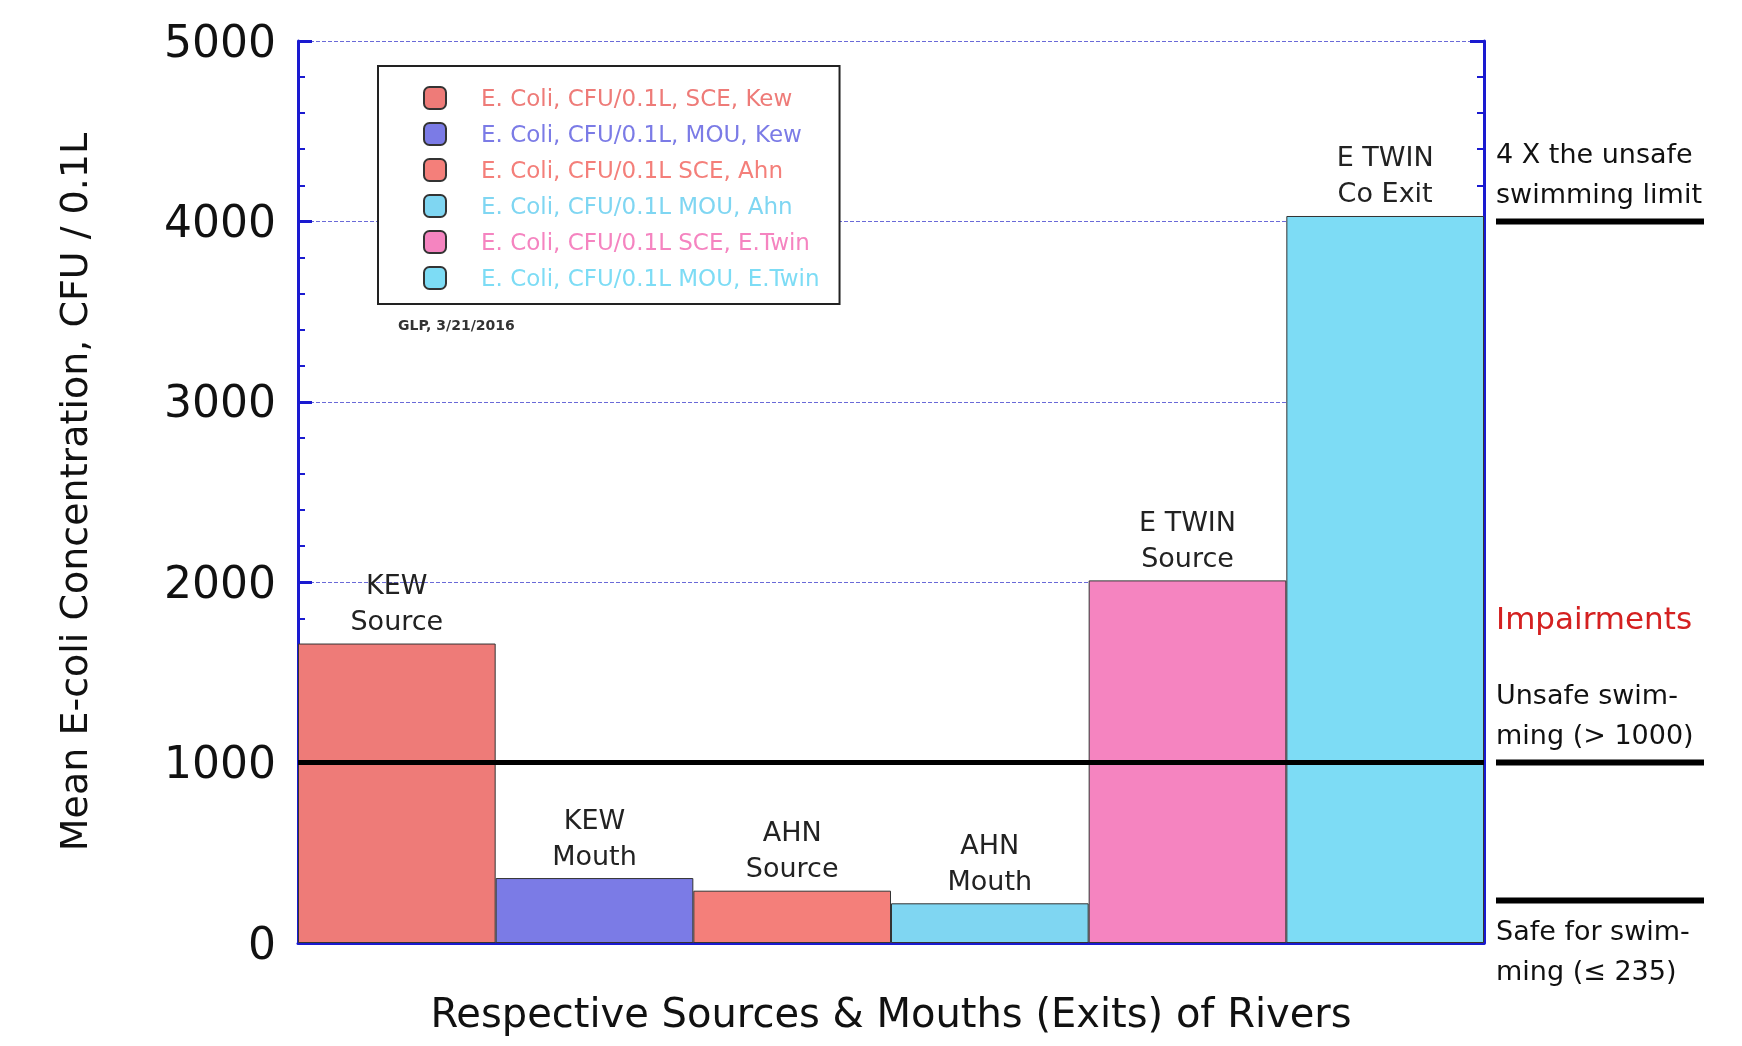 Image resolution: width=1742 pixels, height=1046 pixels. I want to click on legend-label: E. Coli, CFU/0.1L MOU, E.Twin, so click(650, 278).